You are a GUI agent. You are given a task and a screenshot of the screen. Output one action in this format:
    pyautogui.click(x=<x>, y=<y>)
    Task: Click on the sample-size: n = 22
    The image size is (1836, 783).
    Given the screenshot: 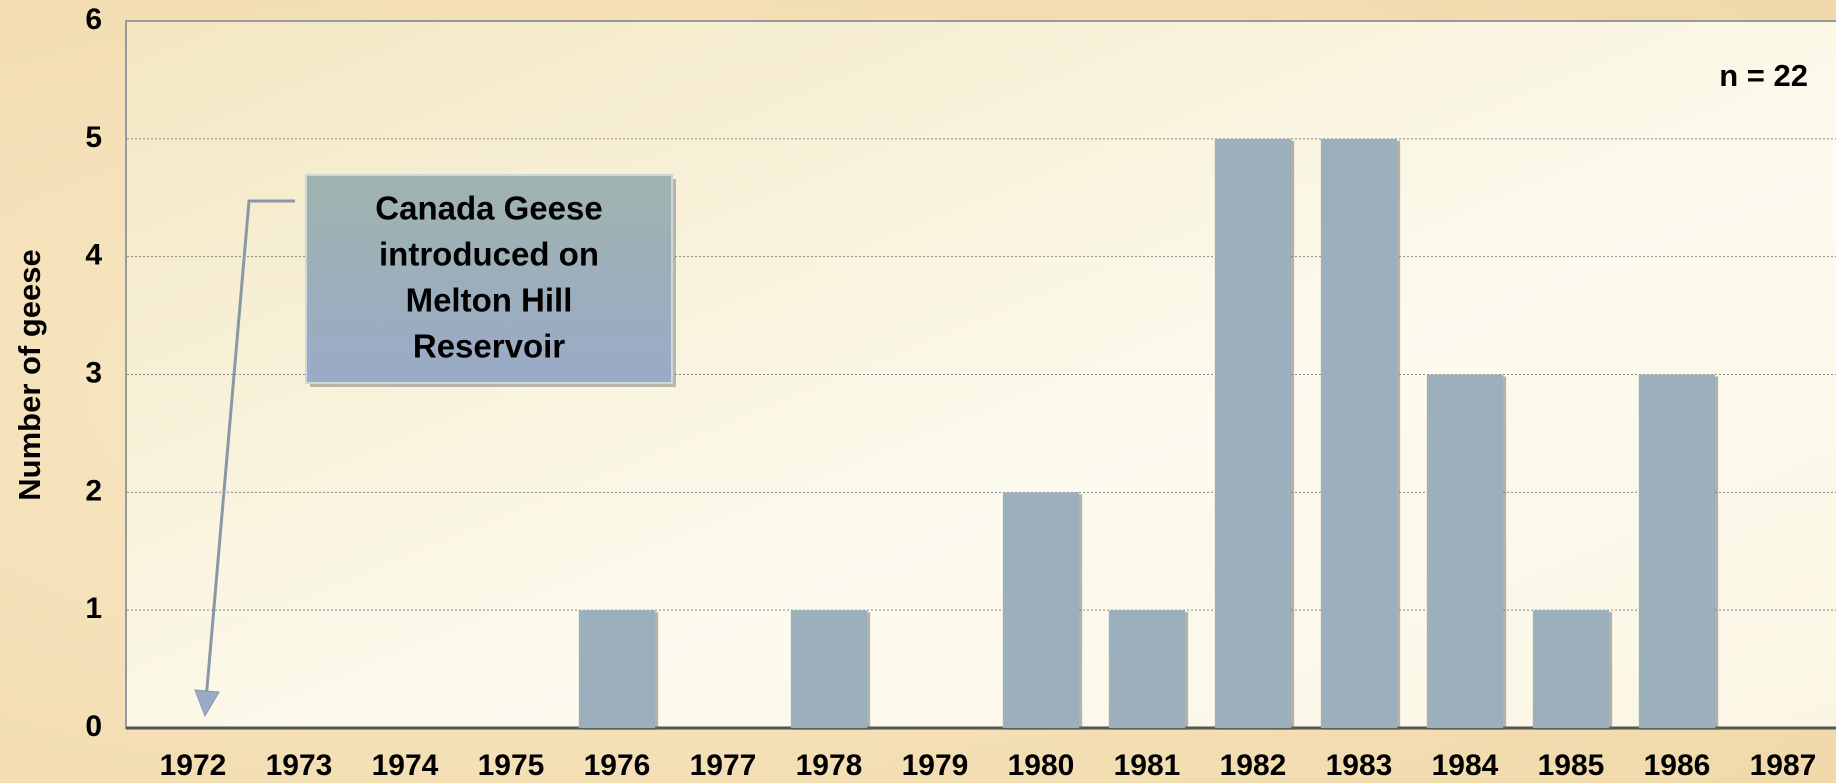 What is the action you would take?
    pyautogui.click(x=1763, y=75)
    